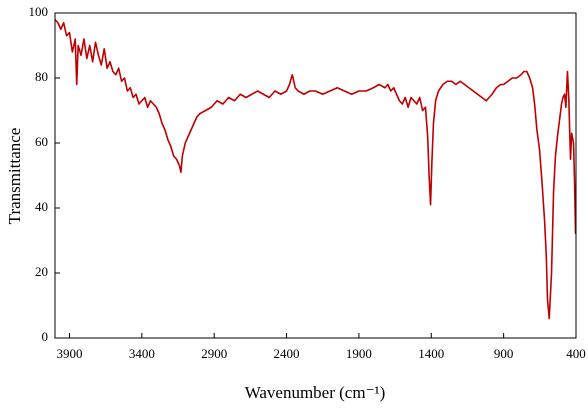 This screenshot has width=588, height=410. Describe the element at coordinates (41, 271) in the screenshot. I see `y-tick-label: 20` at that location.